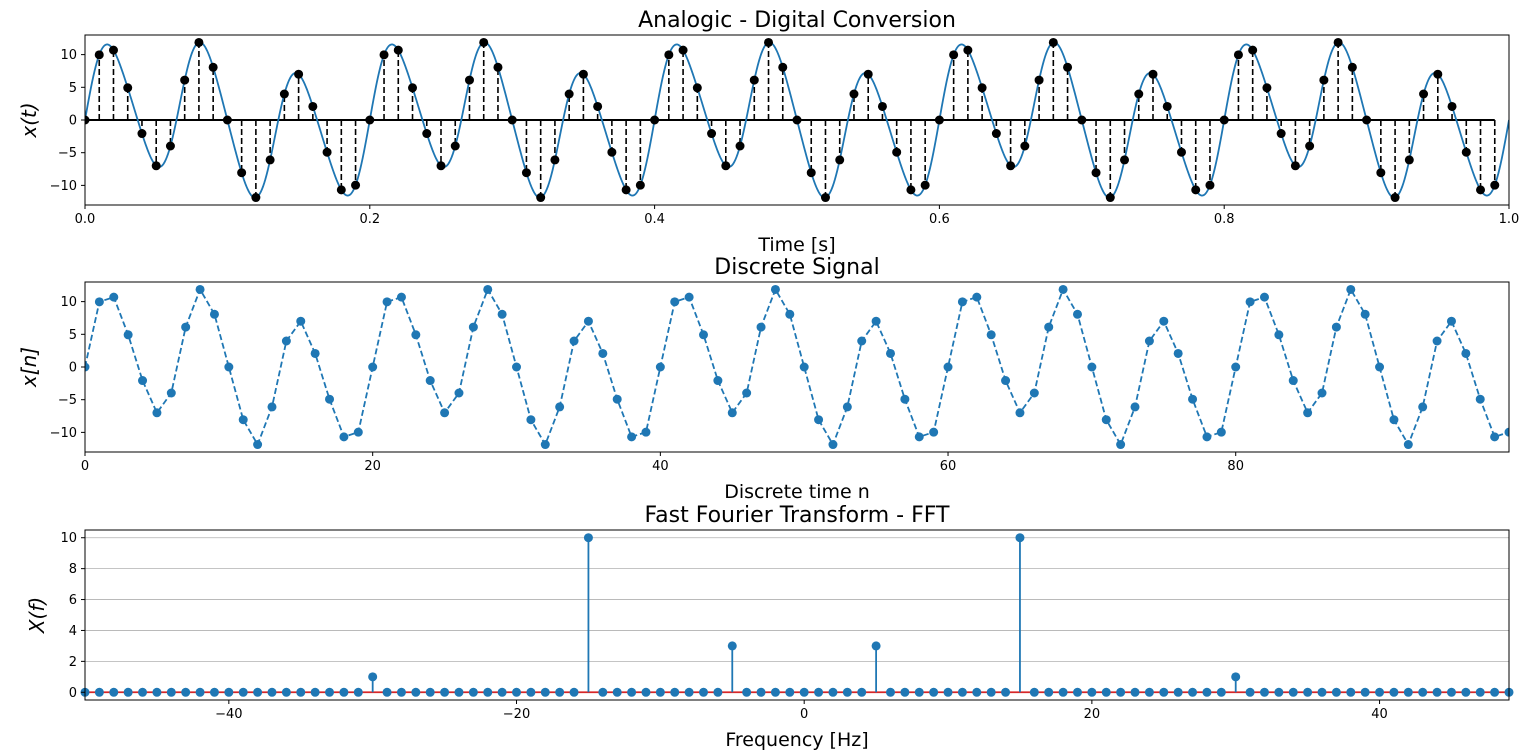 This screenshot has height=754, width=1536. Describe the element at coordinates (228, 714) in the screenshot. I see `x-tick-label: −40` at that location.